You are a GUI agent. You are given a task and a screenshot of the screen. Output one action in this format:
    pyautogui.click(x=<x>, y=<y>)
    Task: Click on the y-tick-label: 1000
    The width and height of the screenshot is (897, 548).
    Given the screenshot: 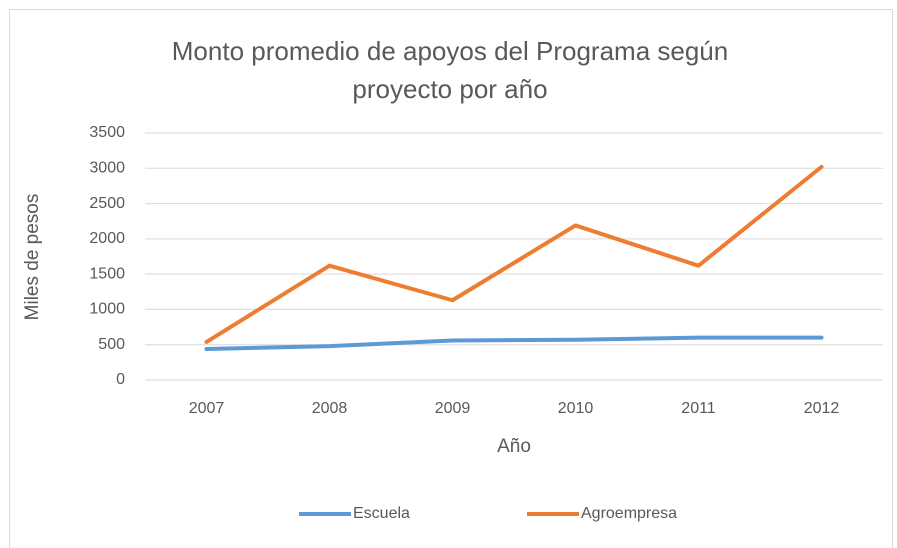 What is the action you would take?
    pyautogui.click(x=107, y=309)
    